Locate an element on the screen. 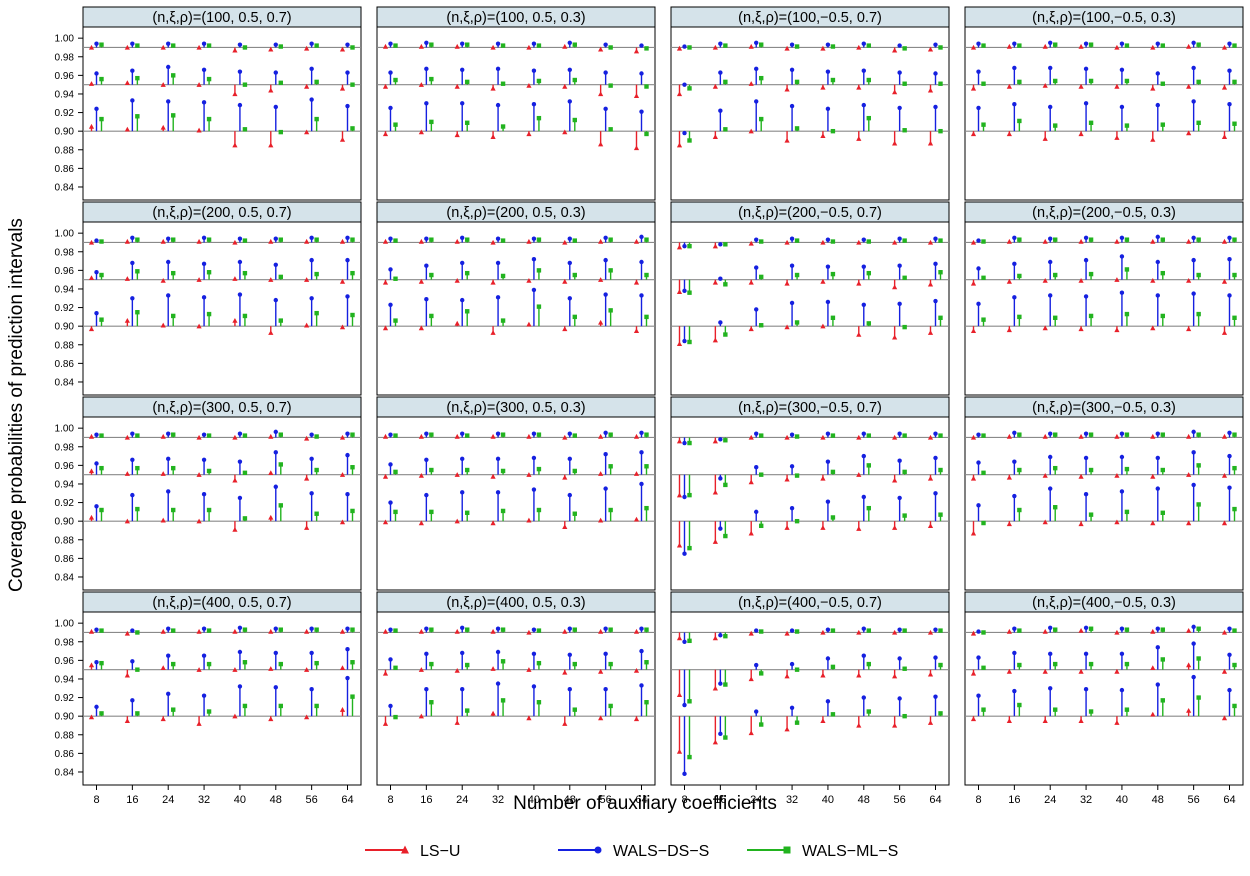 The image size is (1250, 876). panel: (n,ξ,ρ)=(200, 0.5, 0.3) is located at coordinates (516, 298).